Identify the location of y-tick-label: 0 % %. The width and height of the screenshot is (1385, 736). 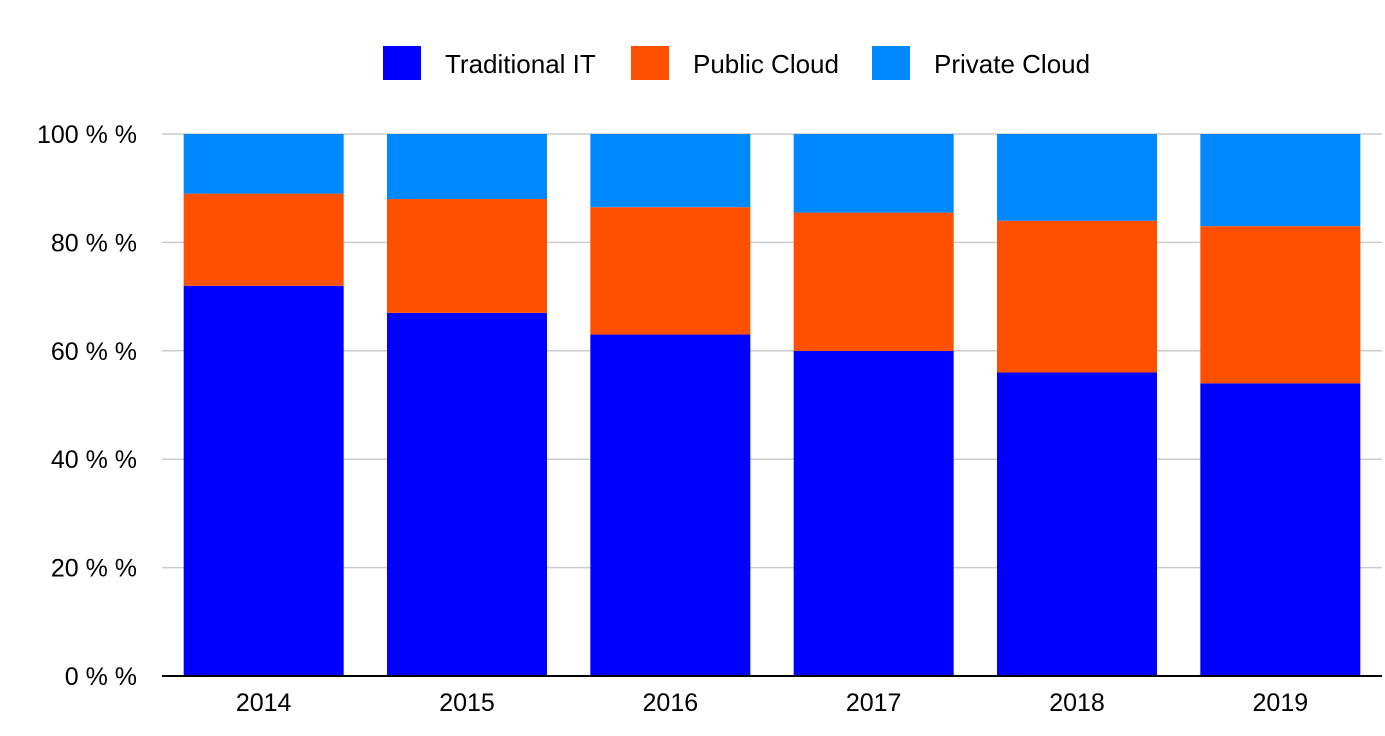
(101, 677).